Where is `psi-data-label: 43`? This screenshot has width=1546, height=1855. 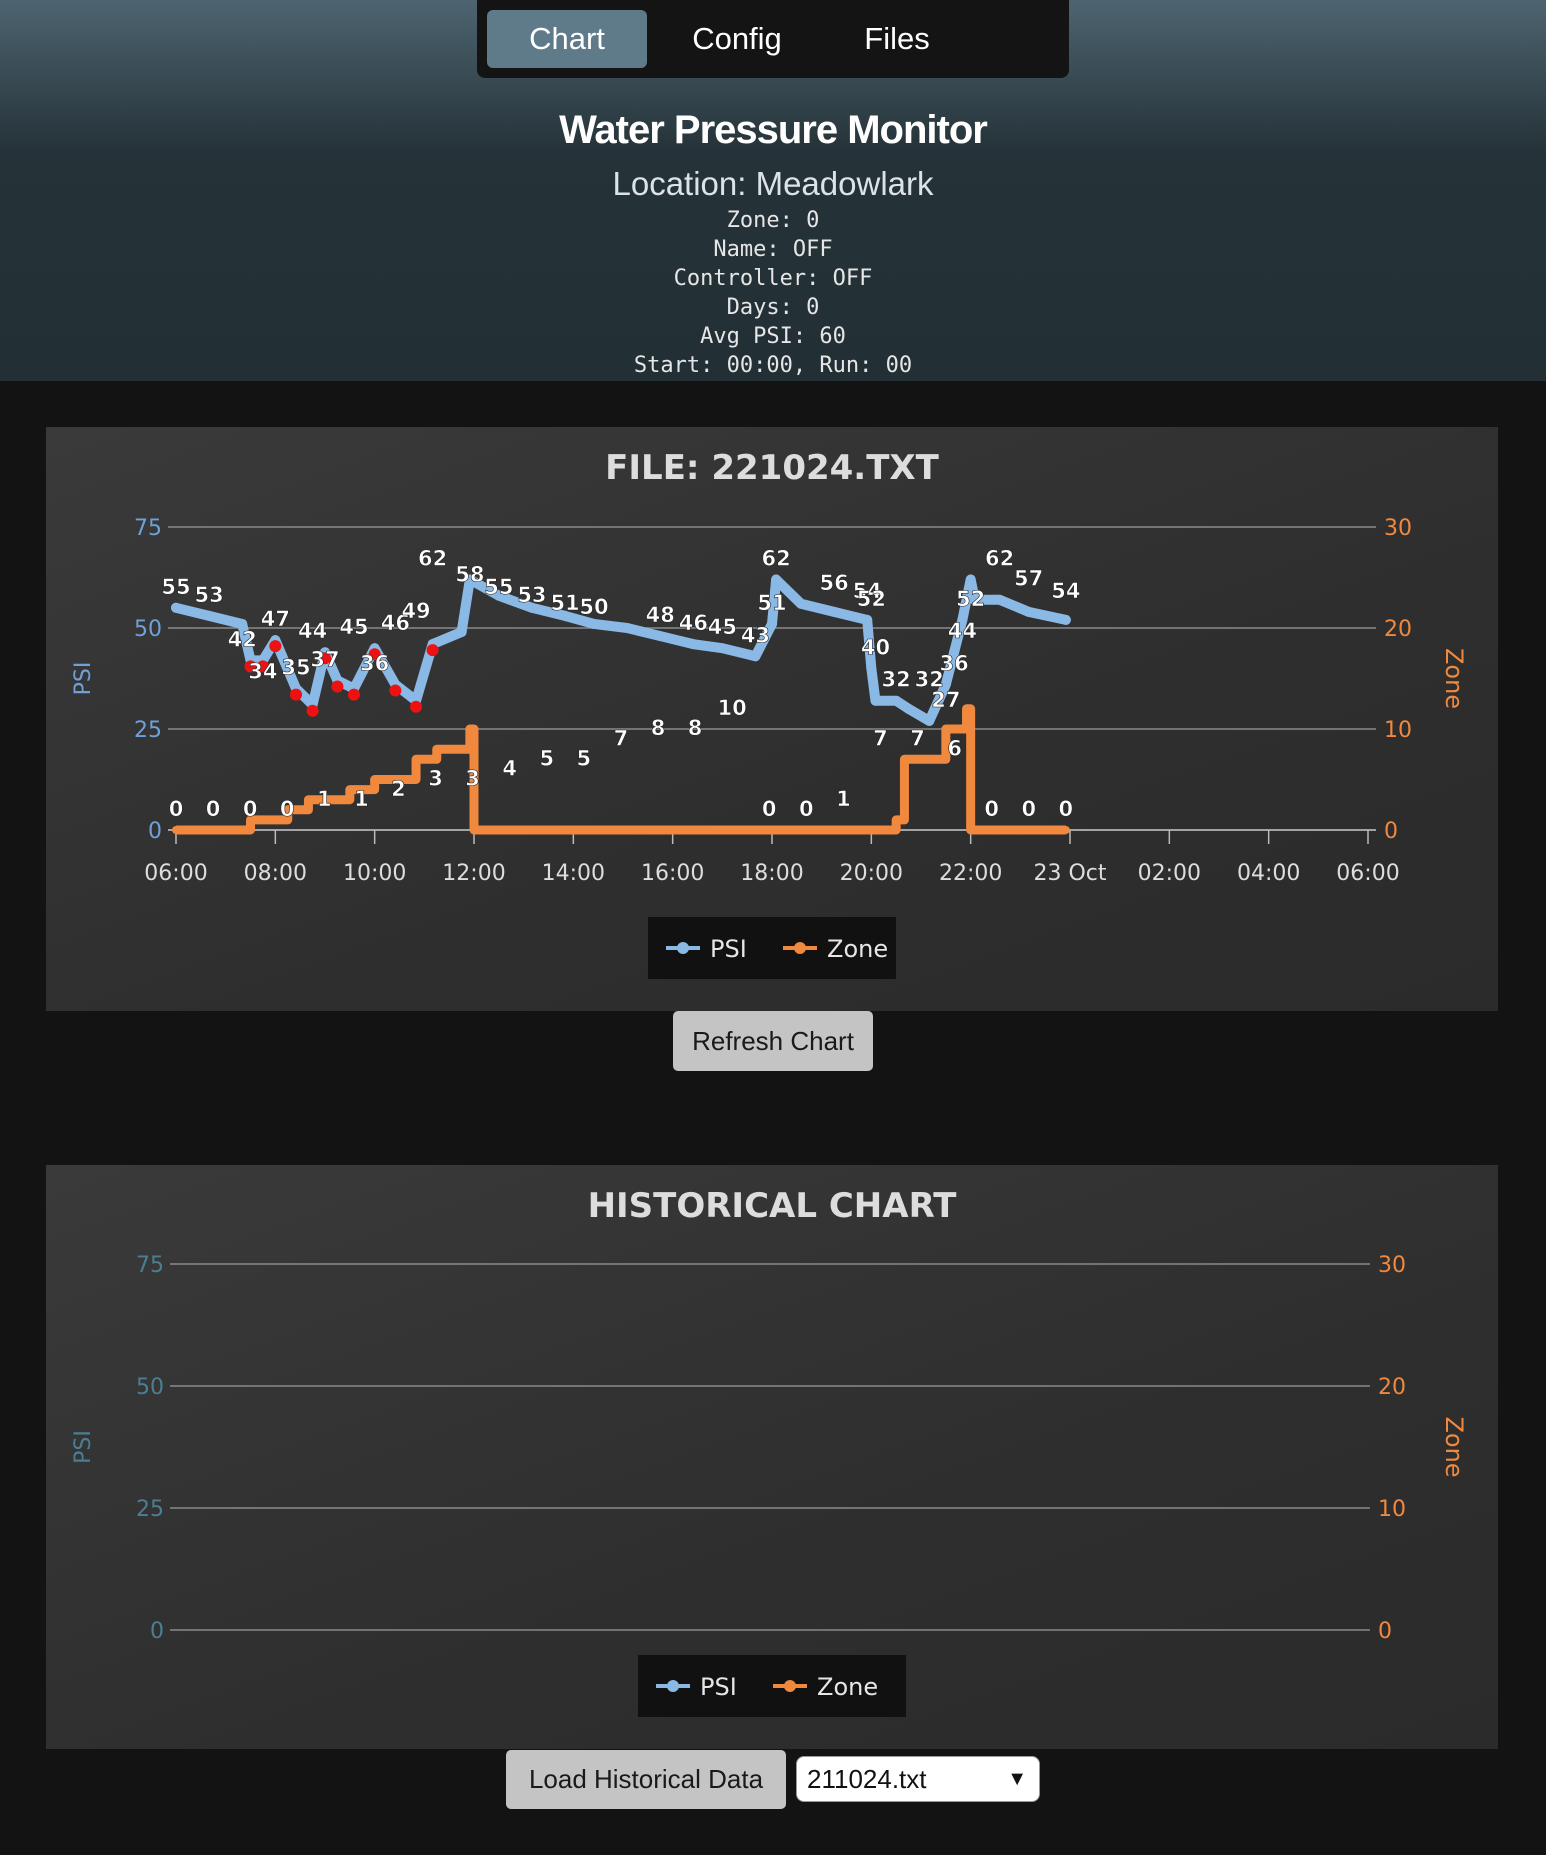 psi-data-label: 43 is located at coordinates (755, 635).